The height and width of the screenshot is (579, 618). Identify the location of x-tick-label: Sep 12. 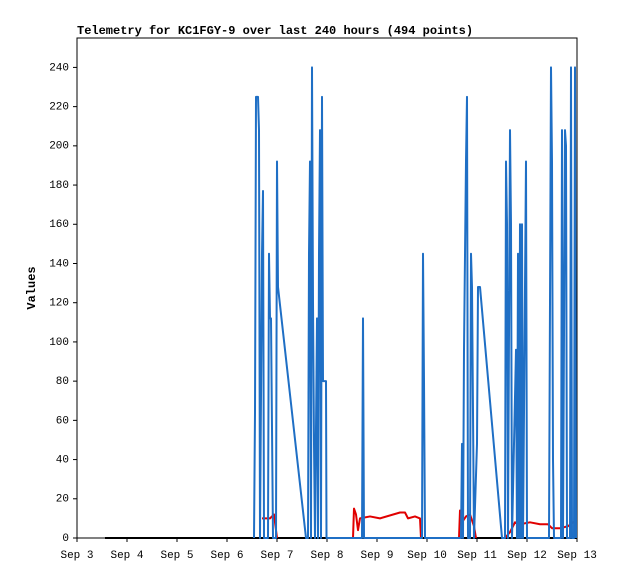
(527, 556).